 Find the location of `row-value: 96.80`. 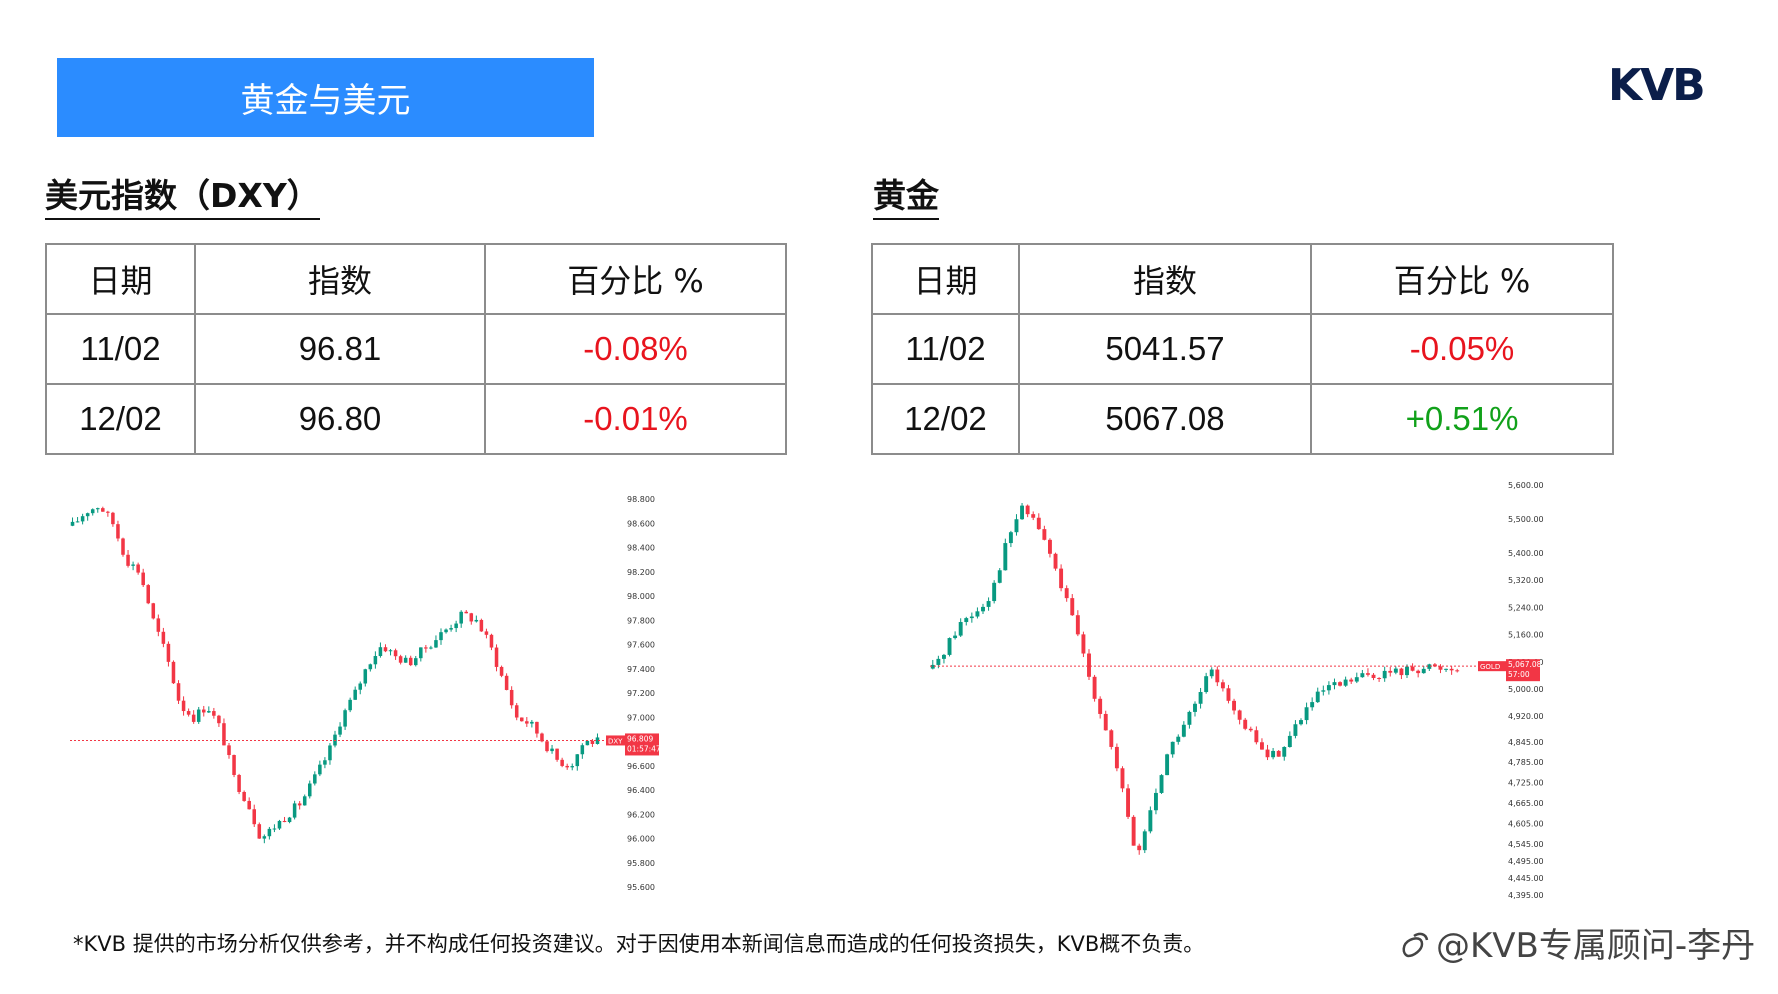

row-value: 96.80 is located at coordinates (340, 419).